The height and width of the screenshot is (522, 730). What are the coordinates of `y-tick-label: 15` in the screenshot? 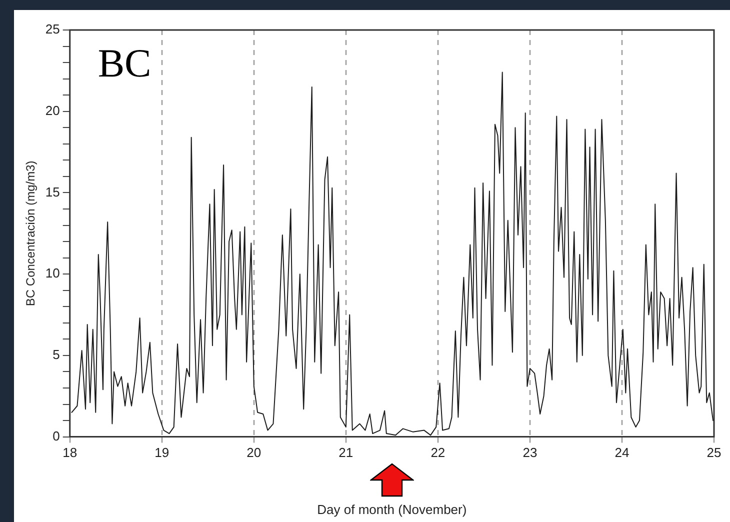 It's located at (52, 192).